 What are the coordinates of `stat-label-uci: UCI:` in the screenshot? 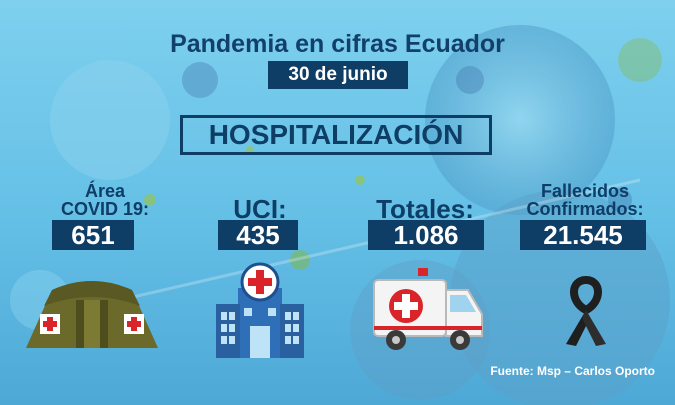 It's located at (260, 209).